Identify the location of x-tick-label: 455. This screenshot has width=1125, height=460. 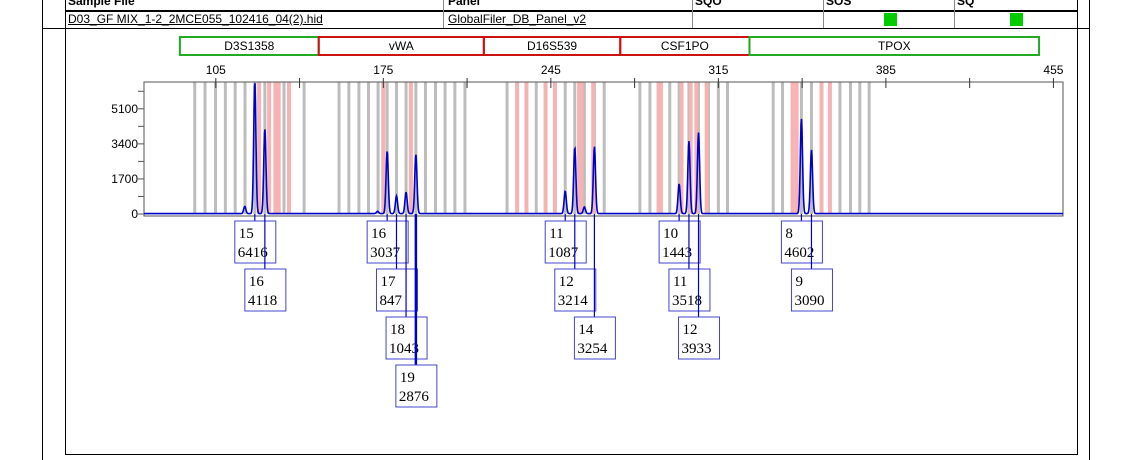
(1053, 70).